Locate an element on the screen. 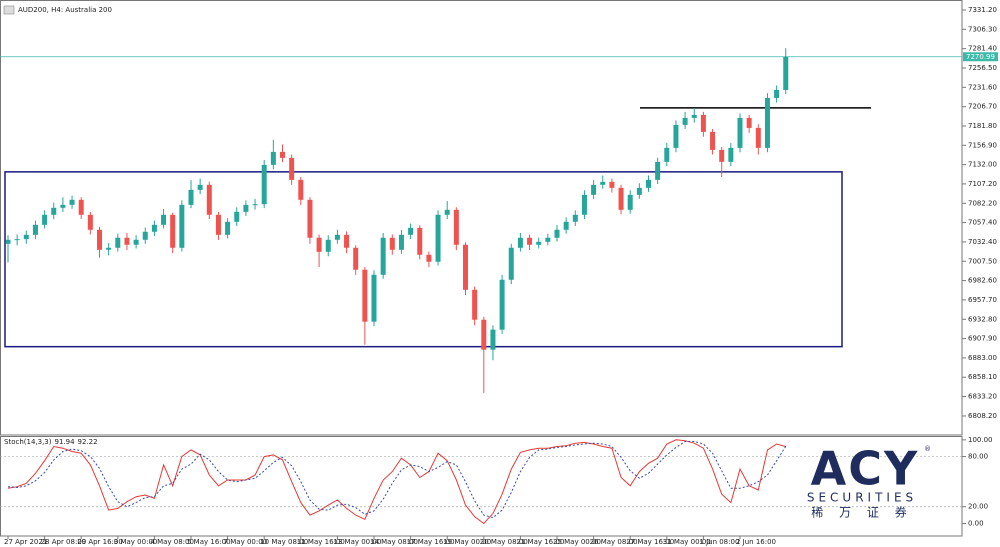 This screenshot has width=1000, height=547. x-tick-label: 28 Apr 08:00 is located at coordinates (64, 542).